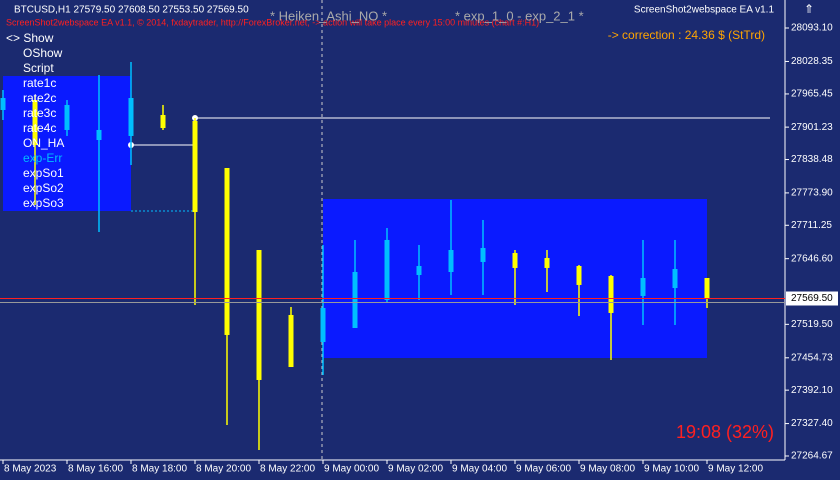 The width and height of the screenshot is (840, 480). What do you see at coordinates (39, 98) in the screenshot?
I see `menu-item: rate2c` at bounding box center [39, 98].